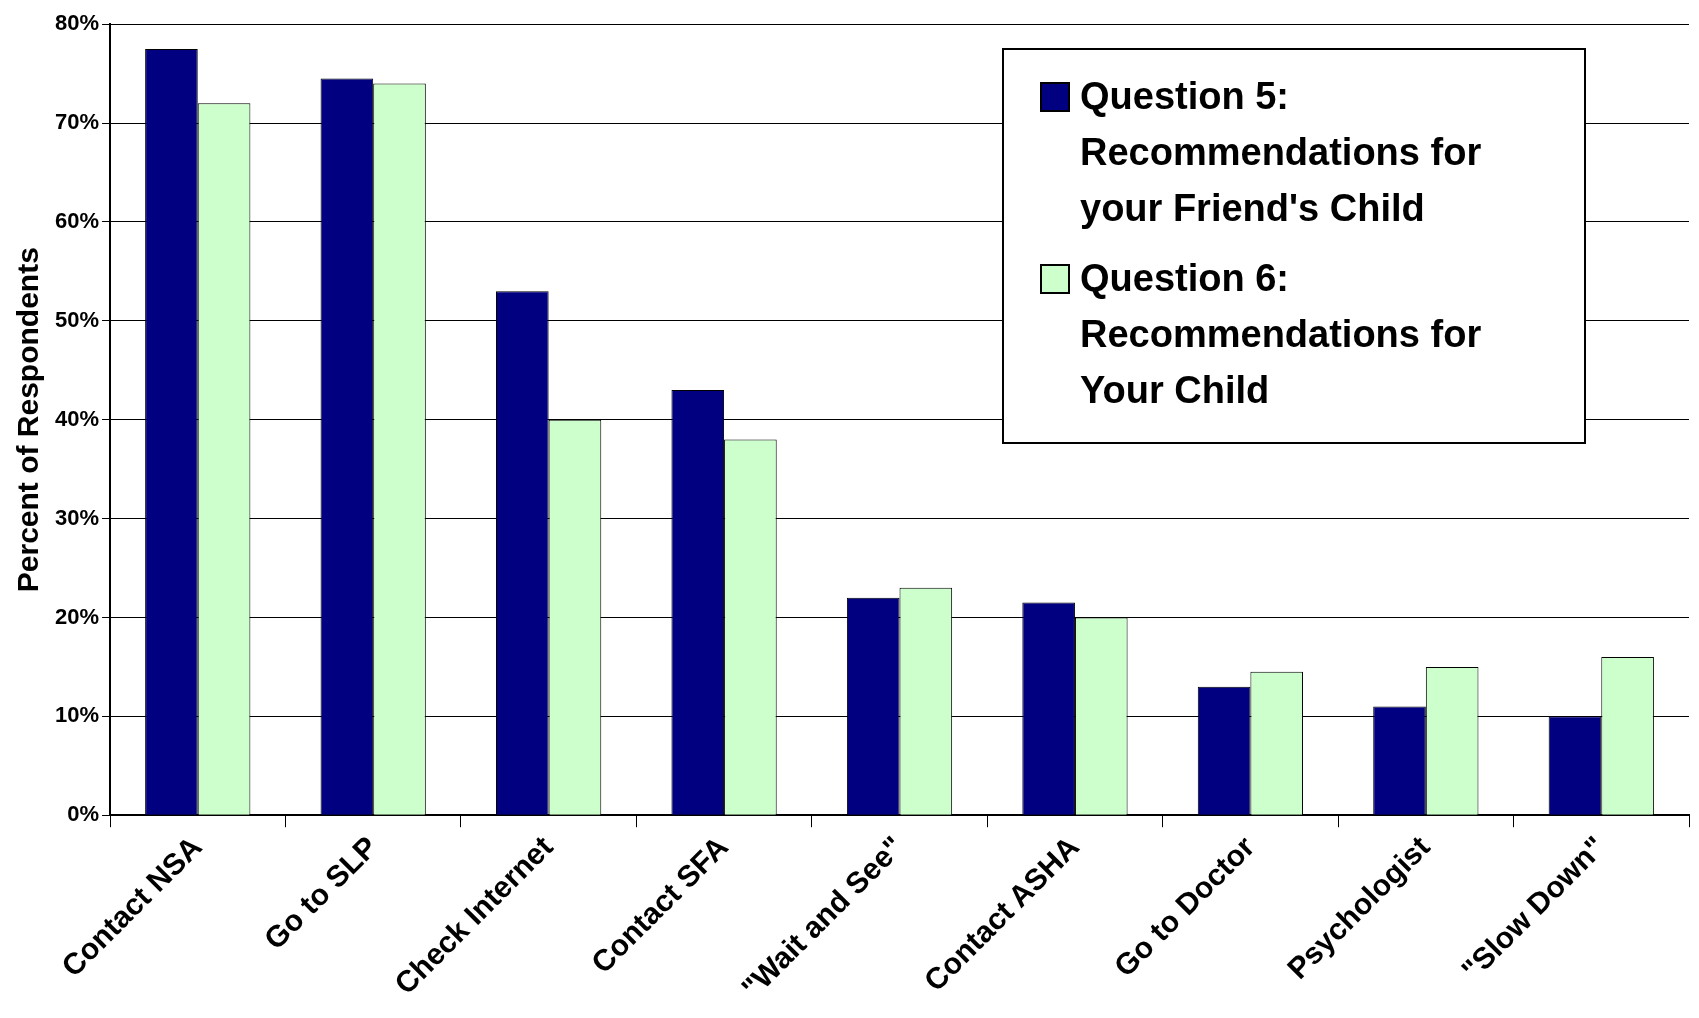 The width and height of the screenshot is (1699, 1018). I want to click on y-tick-label: 50%, so click(77, 319).